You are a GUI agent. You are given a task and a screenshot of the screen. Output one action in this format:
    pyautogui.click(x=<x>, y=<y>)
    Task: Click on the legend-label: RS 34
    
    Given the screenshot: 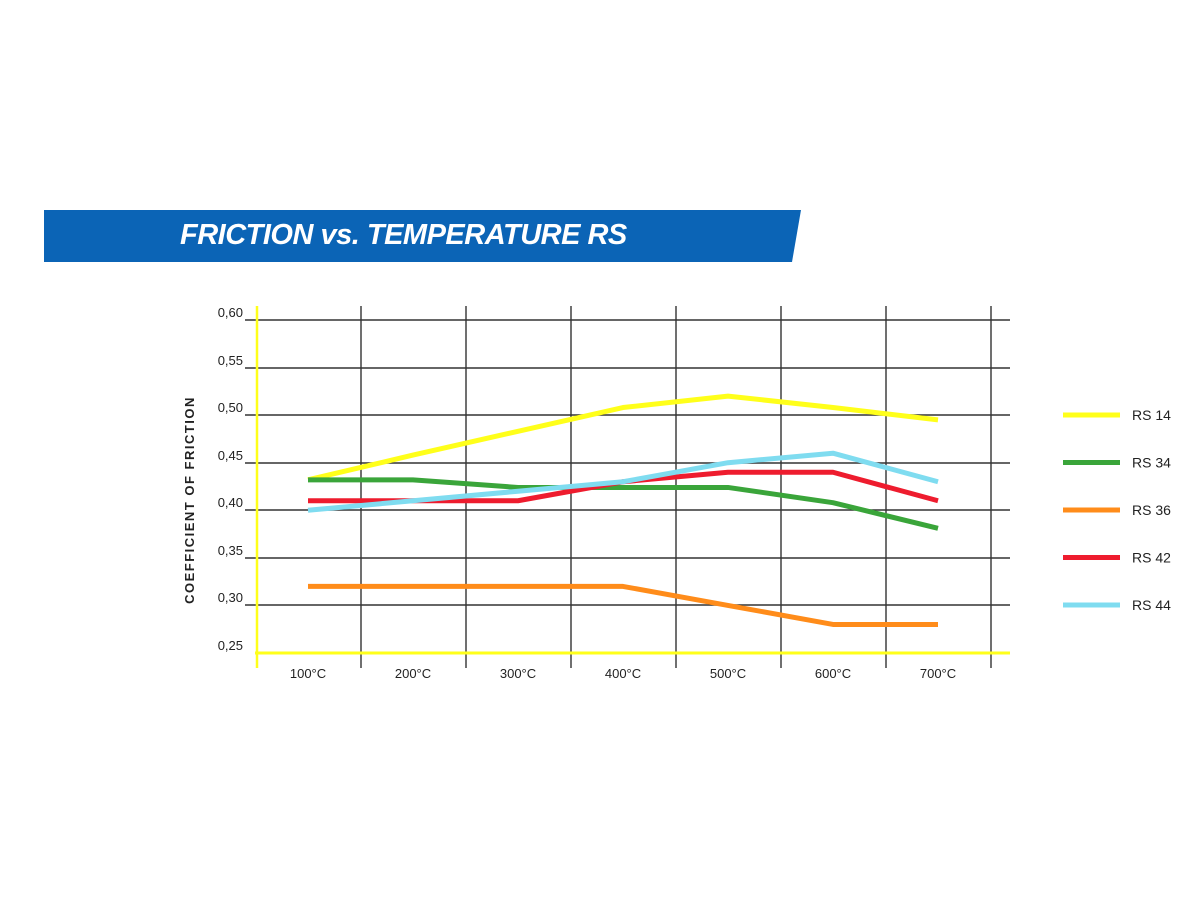 What is the action you would take?
    pyautogui.click(x=1151, y=463)
    